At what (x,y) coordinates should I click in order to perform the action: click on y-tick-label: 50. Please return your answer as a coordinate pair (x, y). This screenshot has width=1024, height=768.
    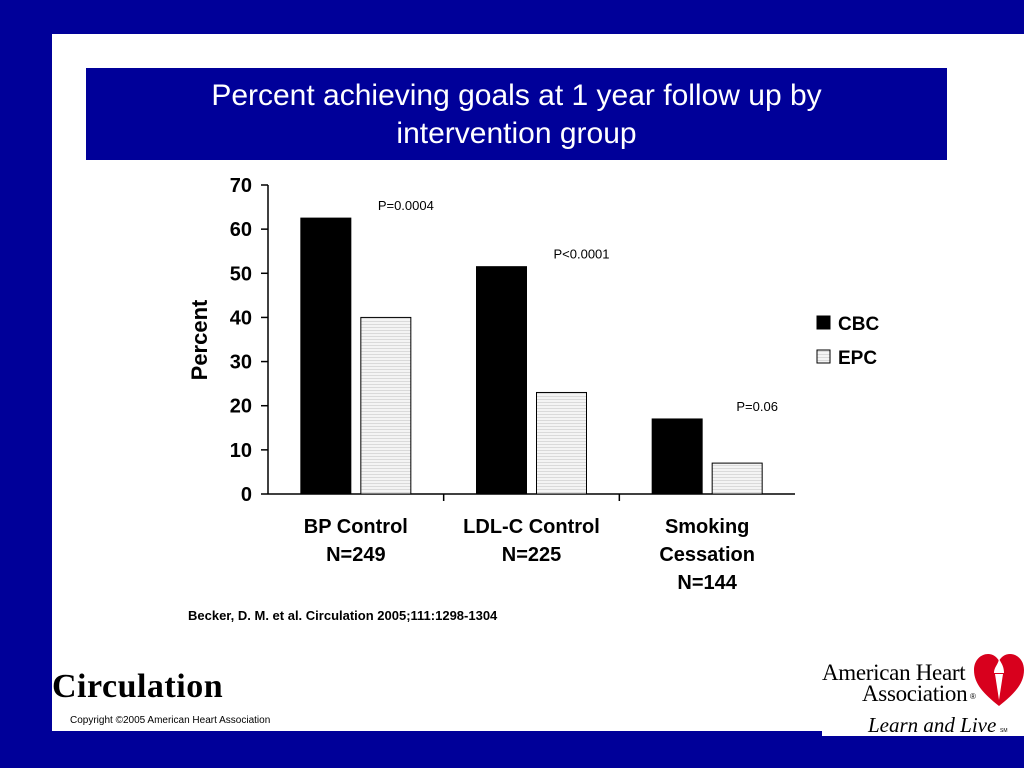
    Looking at the image, I should click on (241, 274).